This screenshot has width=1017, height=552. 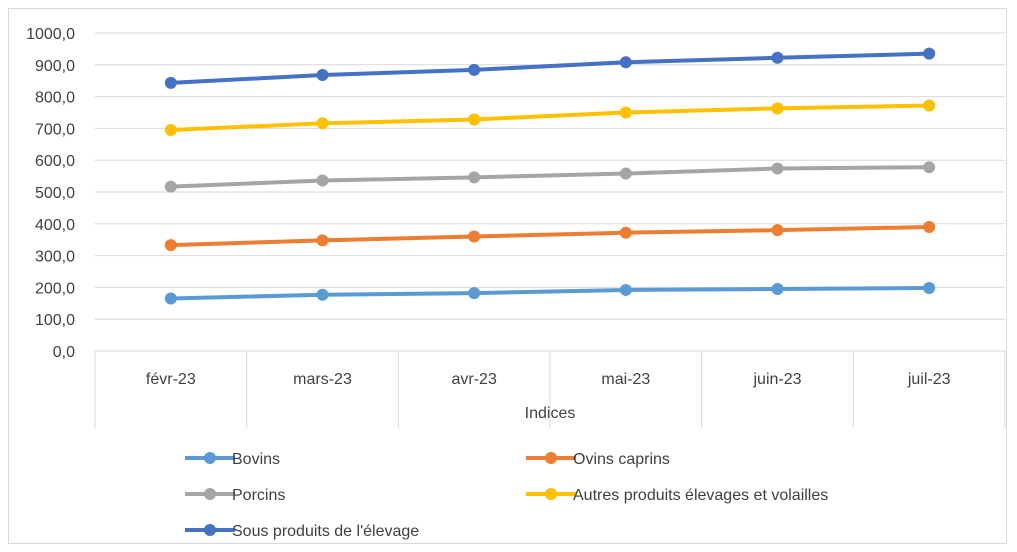 What do you see at coordinates (322, 379) in the screenshot?
I see `x-tick-label: mars-23` at bounding box center [322, 379].